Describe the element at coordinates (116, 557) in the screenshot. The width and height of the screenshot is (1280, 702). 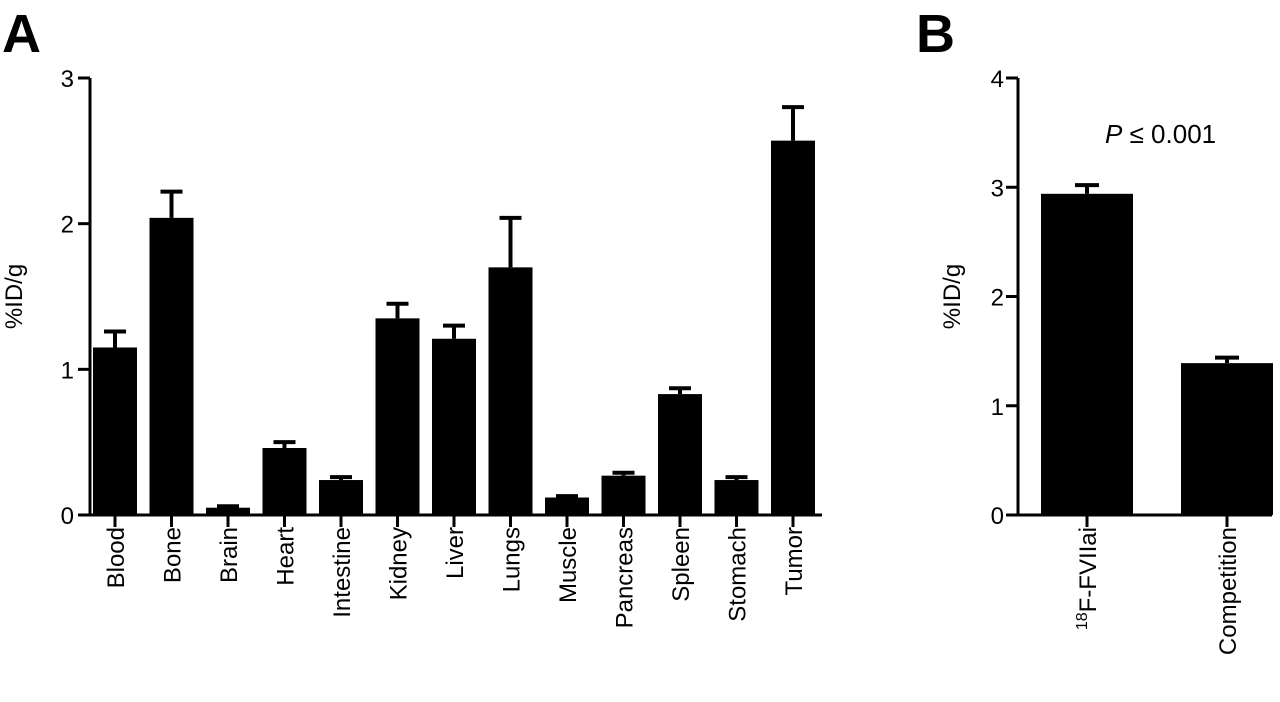
I see `x-tick-label: Blood` at that location.